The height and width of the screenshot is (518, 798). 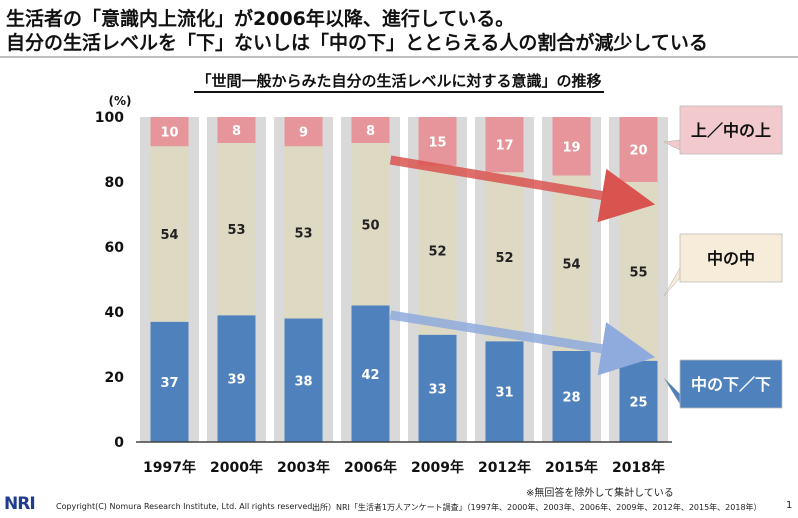 I want to click on data-label: 50, so click(x=370, y=225).